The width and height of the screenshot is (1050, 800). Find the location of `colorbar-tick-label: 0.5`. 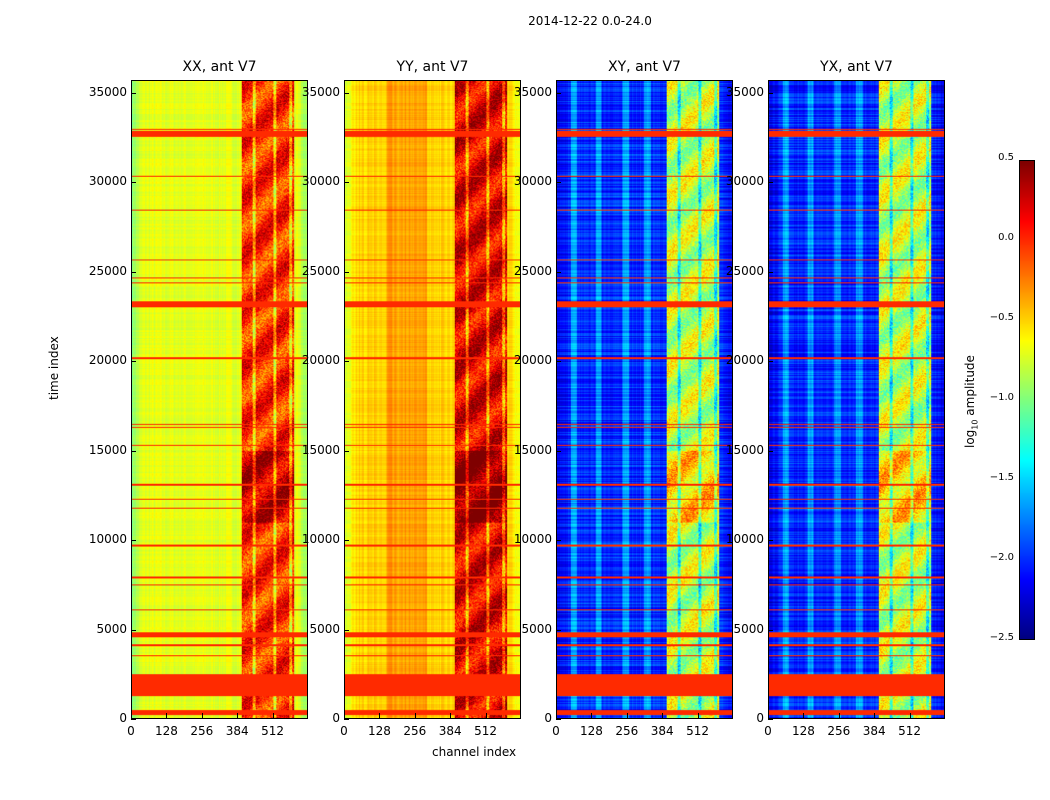

colorbar-tick-label: 0.5 is located at coordinates (1006, 157).